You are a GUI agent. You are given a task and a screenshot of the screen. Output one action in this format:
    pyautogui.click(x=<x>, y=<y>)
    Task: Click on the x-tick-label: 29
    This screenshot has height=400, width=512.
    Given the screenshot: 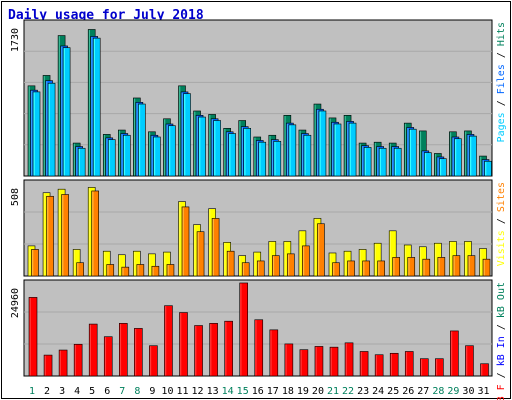 What is the action you would take?
    pyautogui.click(x=453, y=391)
    